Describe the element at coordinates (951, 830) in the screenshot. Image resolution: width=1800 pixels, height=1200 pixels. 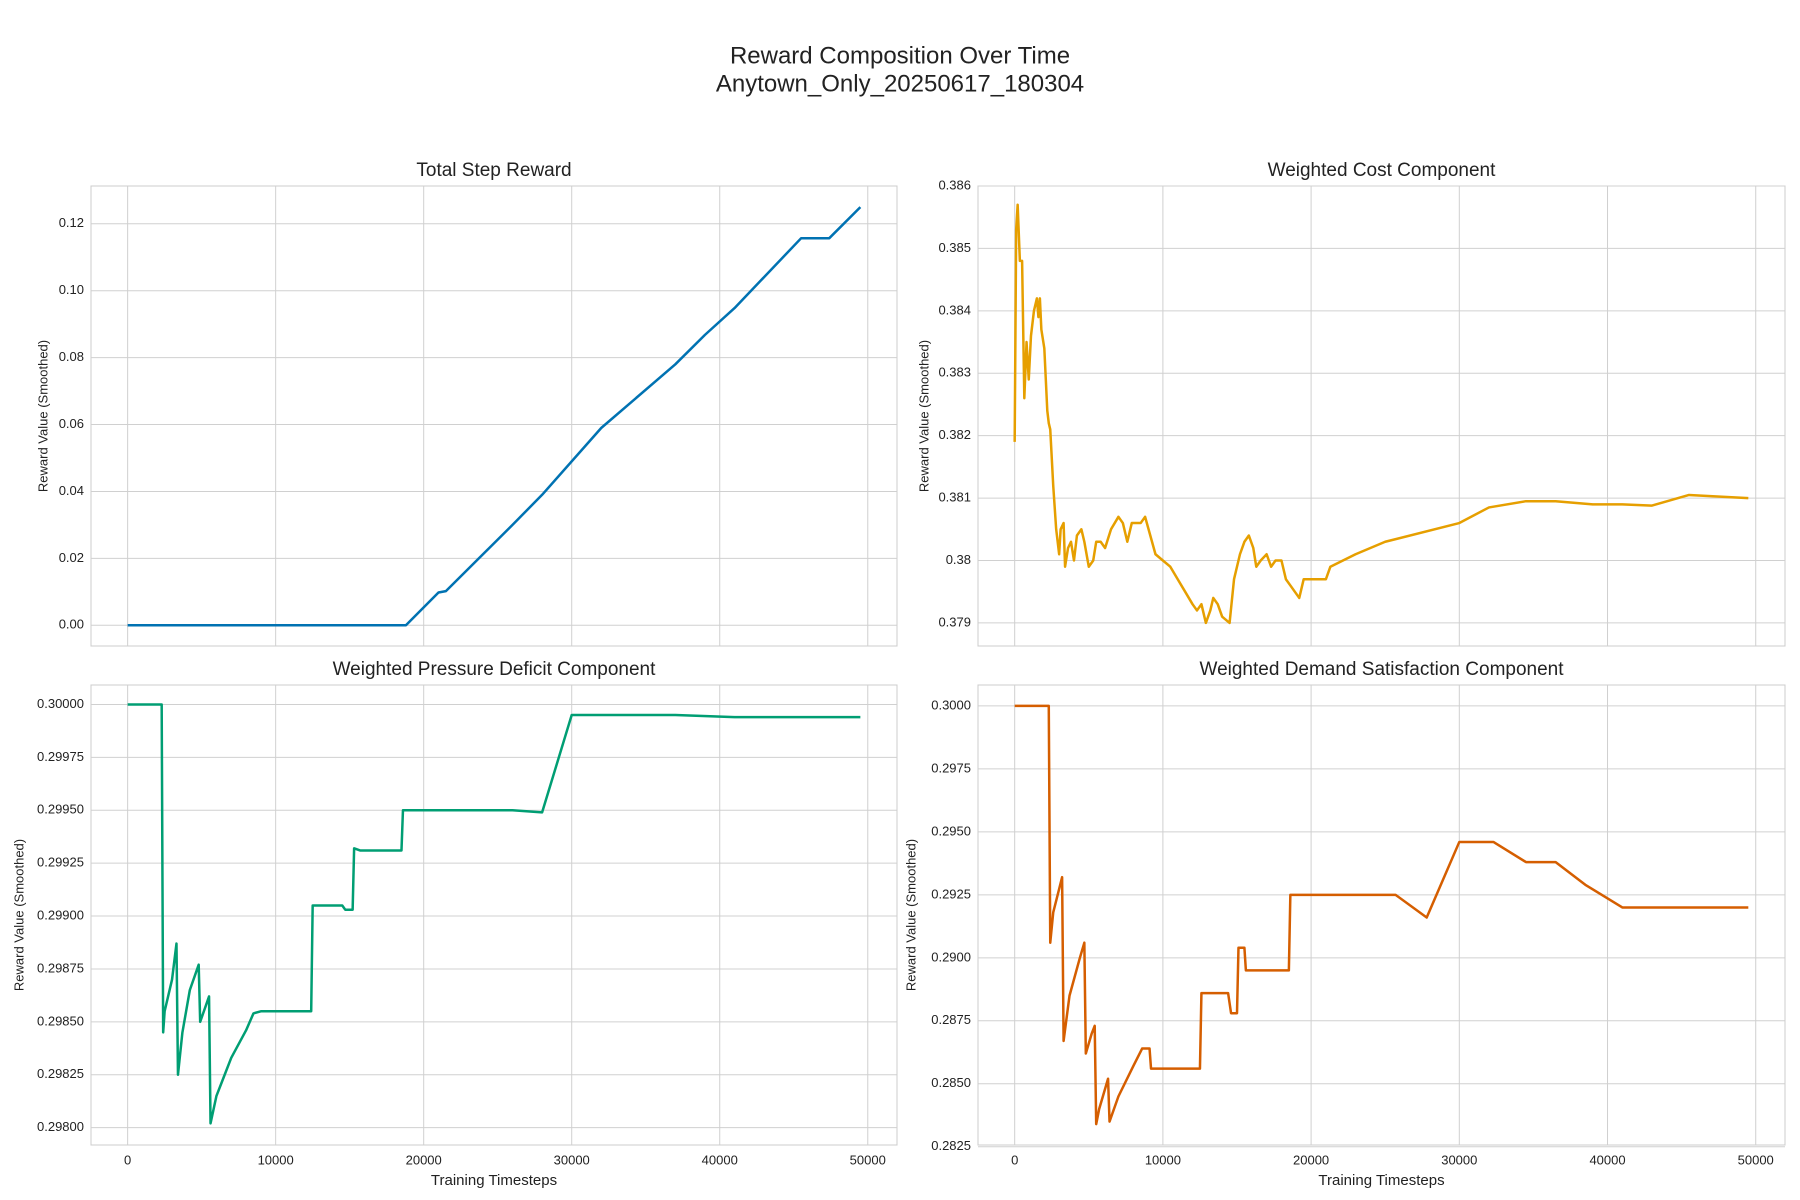
I see `y-tick-label: 0.2950` at that location.